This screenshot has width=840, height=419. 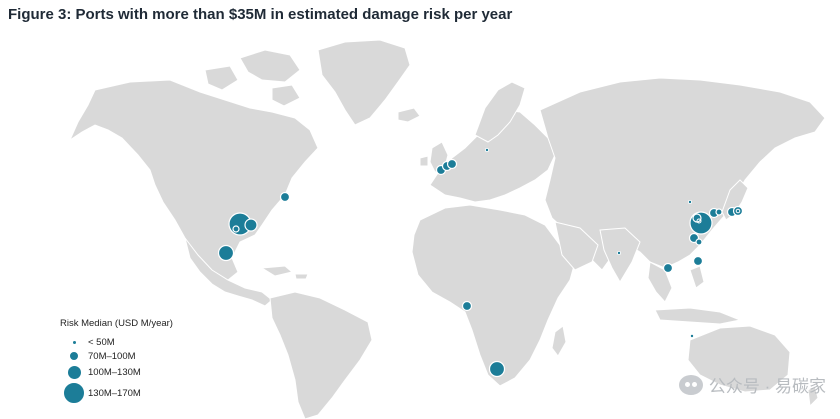 I want to click on watermark: 公众号 · 易碳家, so click(x=752, y=384).